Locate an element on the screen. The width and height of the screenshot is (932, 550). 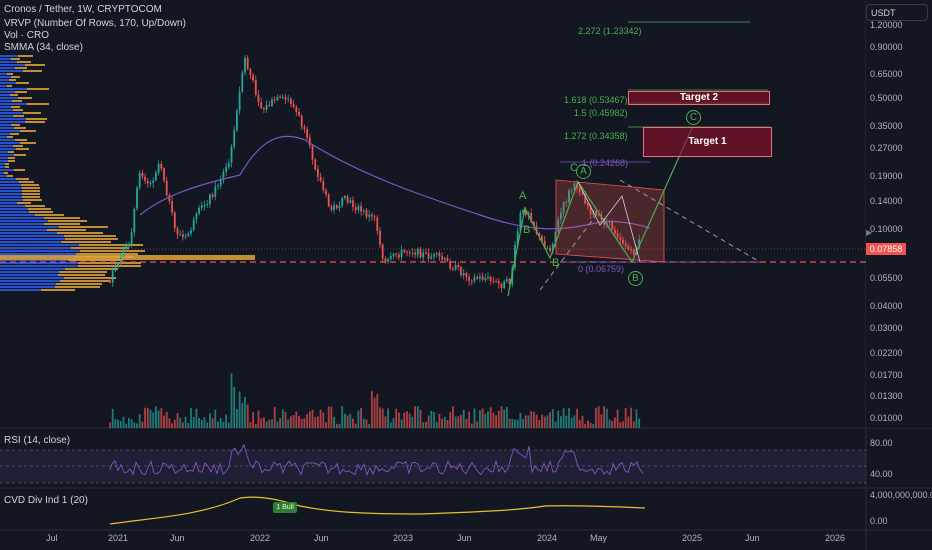
legend-rsi: RSI (14, close) is located at coordinates (37, 440).